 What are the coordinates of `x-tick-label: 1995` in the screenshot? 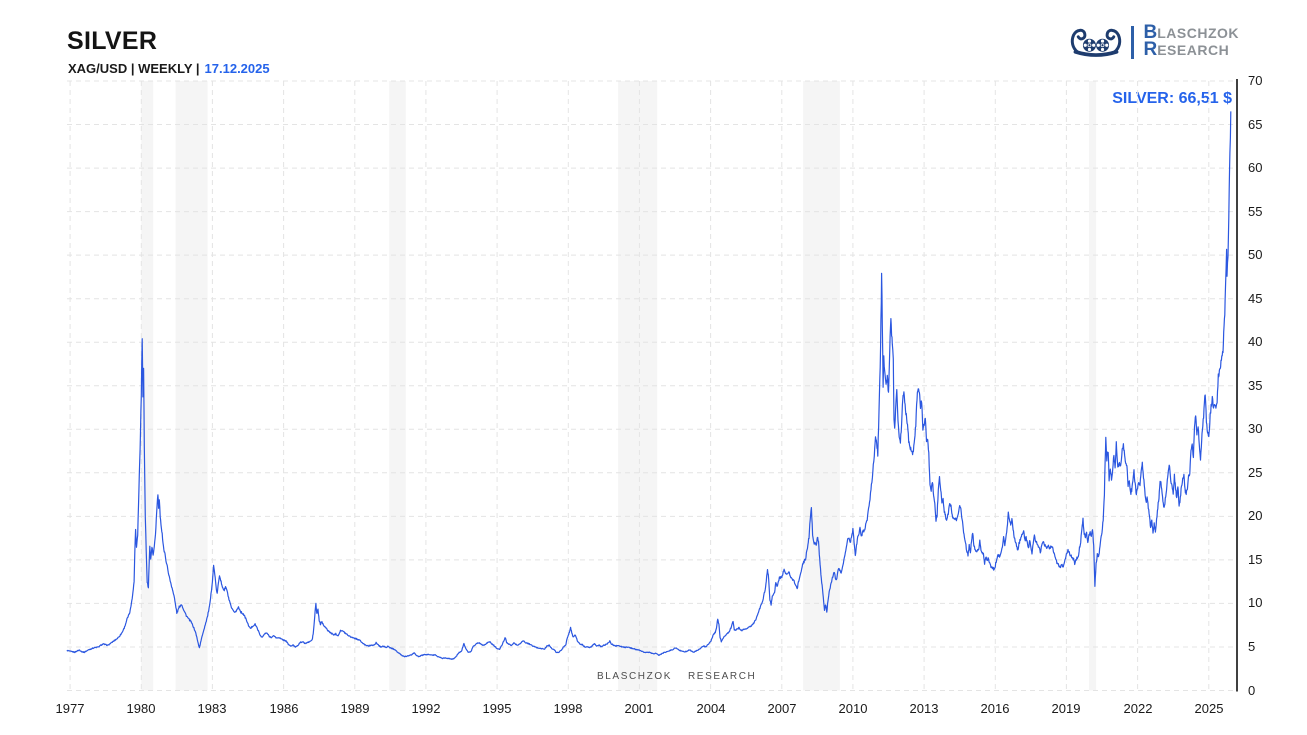 It's located at (497, 708).